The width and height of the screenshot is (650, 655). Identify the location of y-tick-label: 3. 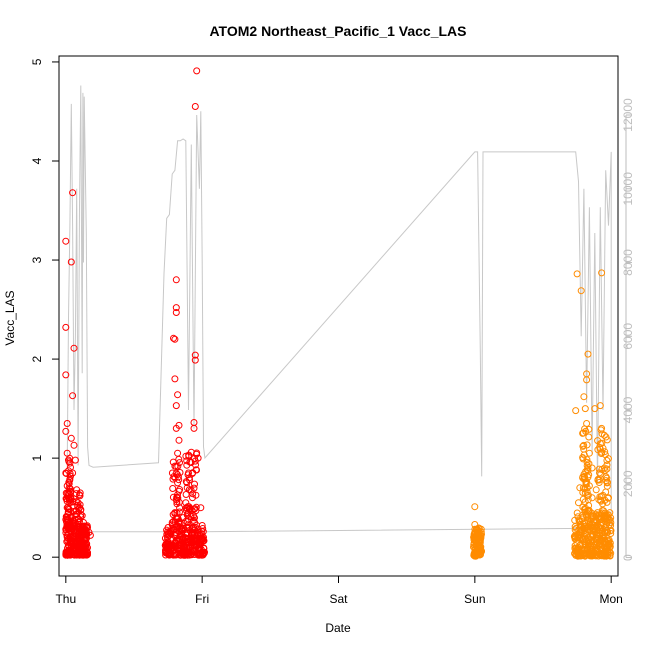
(37, 259).